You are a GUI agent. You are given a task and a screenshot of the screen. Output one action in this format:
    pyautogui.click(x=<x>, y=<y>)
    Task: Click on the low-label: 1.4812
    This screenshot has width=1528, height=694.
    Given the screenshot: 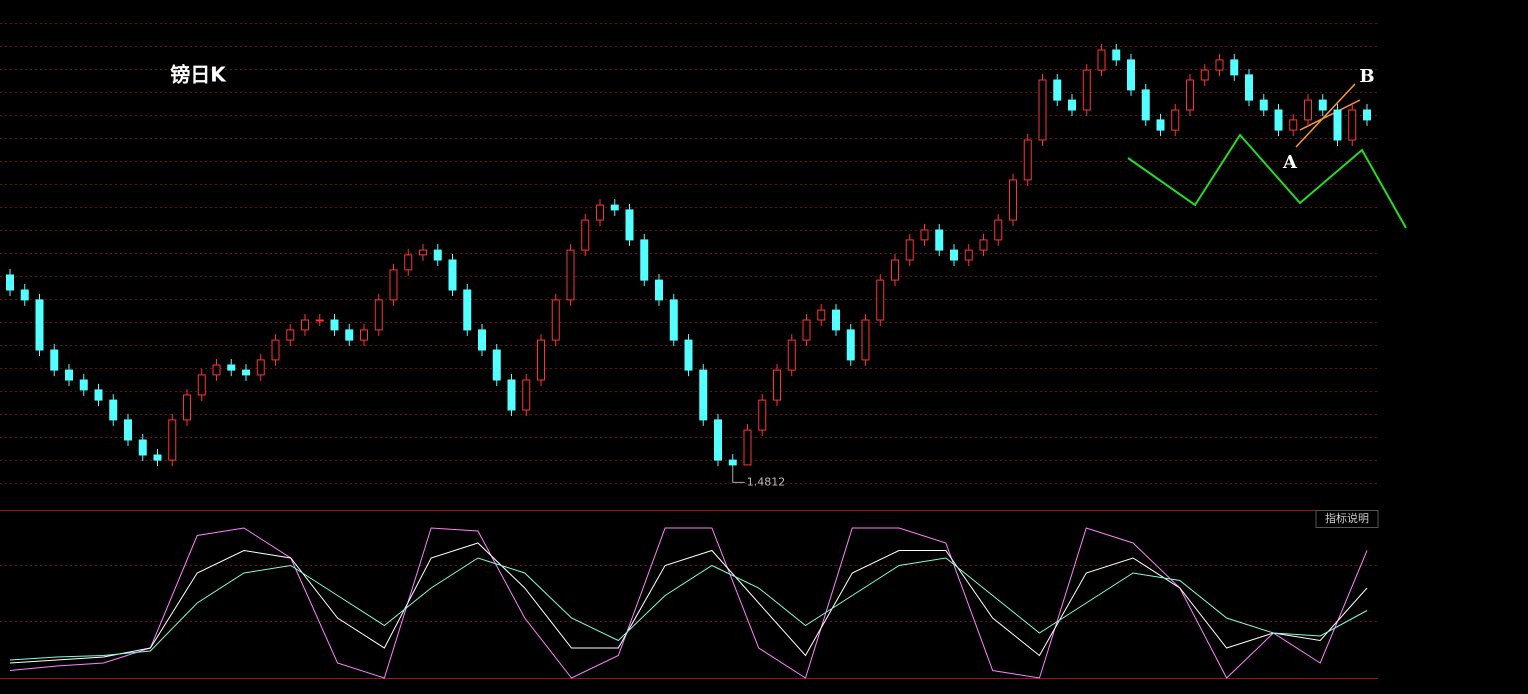 What is the action you would take?
    pyautogui.click(x=766, y=481)
    